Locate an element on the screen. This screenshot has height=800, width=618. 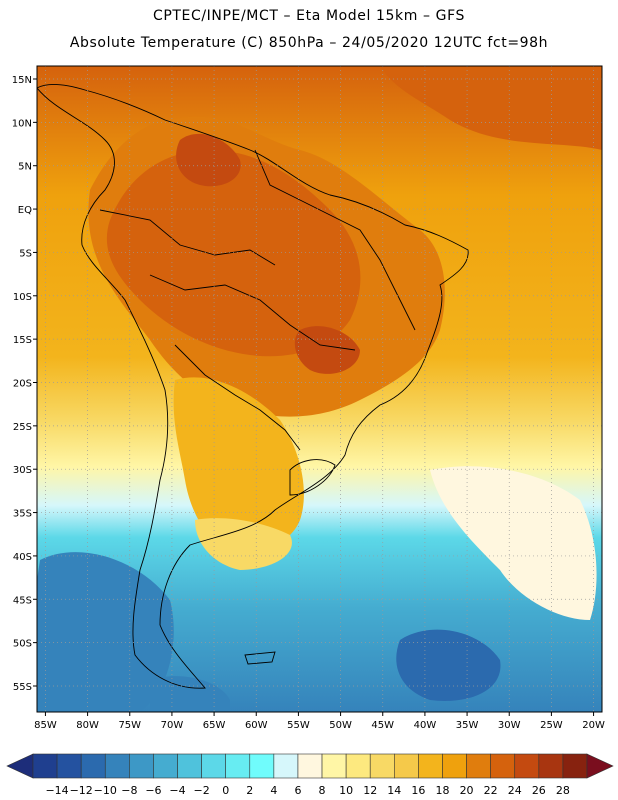
colorbar-label: 12 is located at coordinates (370, 790).